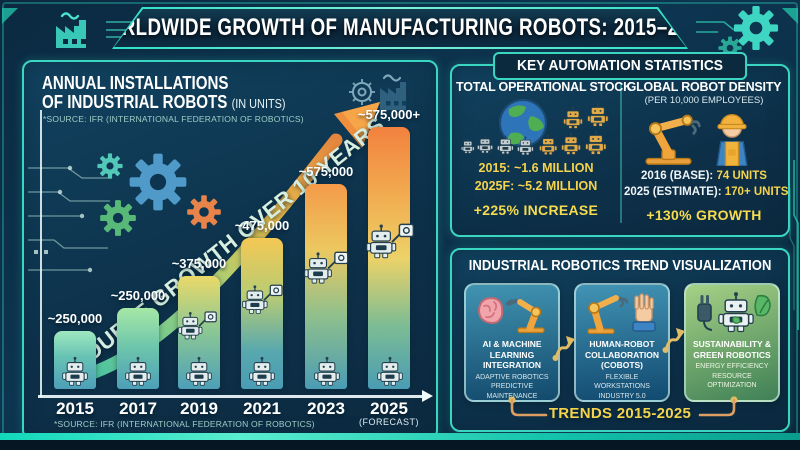 The width and height of the screenshot is (800, 450). Describe the element at coordinates (621, 153) in the screenshot. I see `column-divider` at that location.